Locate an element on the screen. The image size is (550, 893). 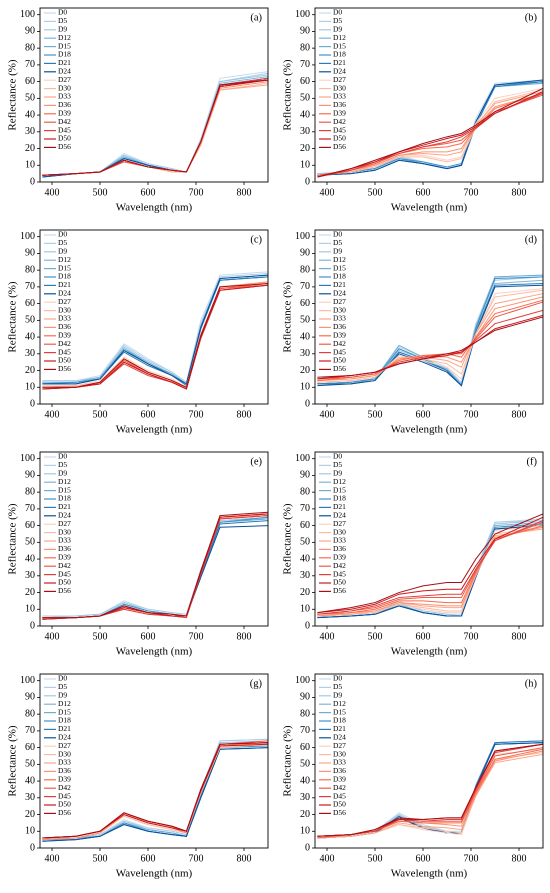
y-tick-label: 70 is located at coordinates (30, 286).